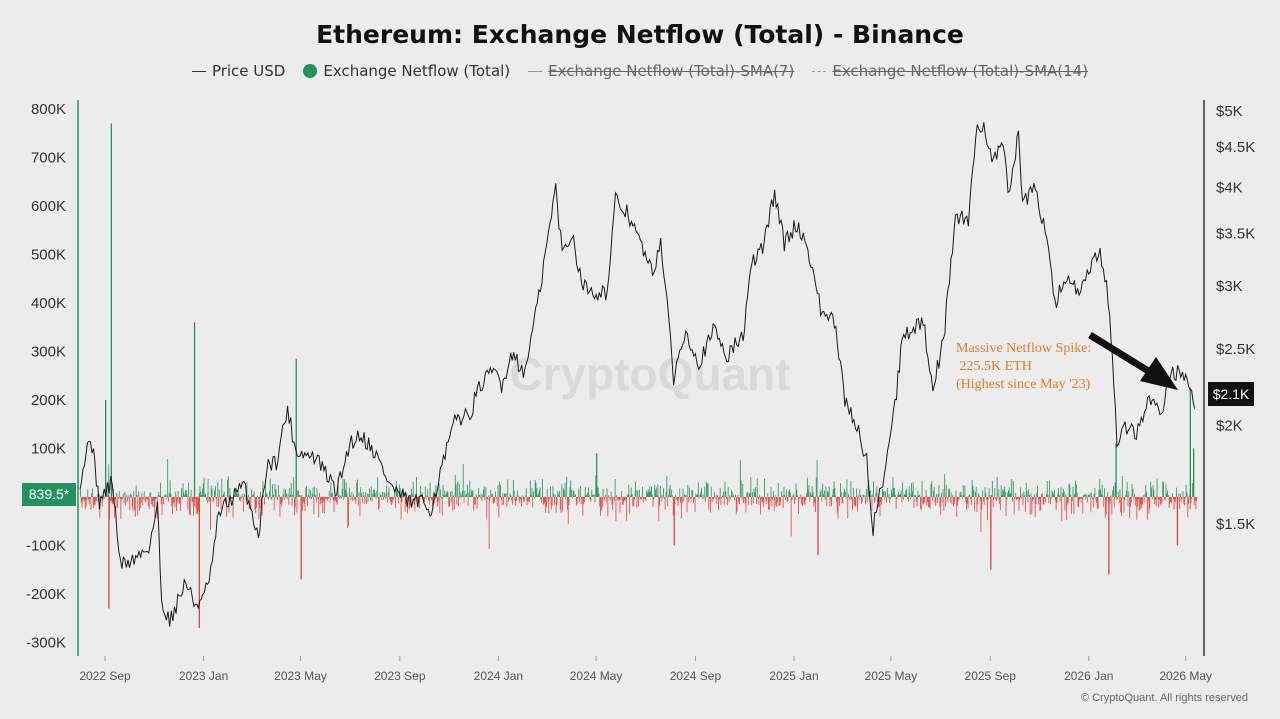 The width and height of the screenshot is (1280, 719). Describe the element at coordinates (310, 71) in the screenshot. I see `legend-dot-swatch` at that location.